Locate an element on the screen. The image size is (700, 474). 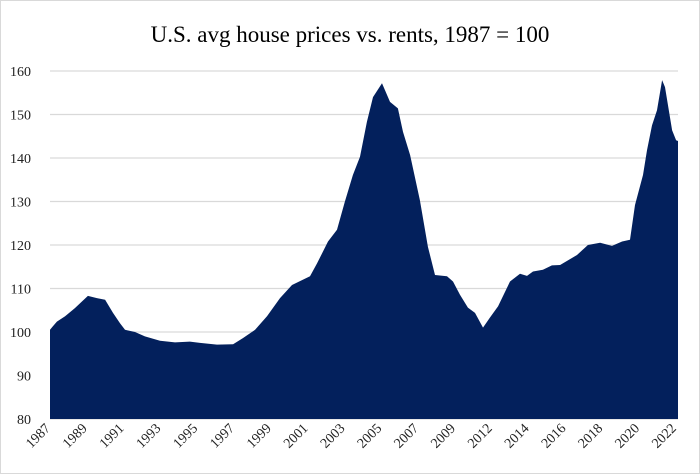
y-tick-label: 140 is located at coordinates (20, 159).